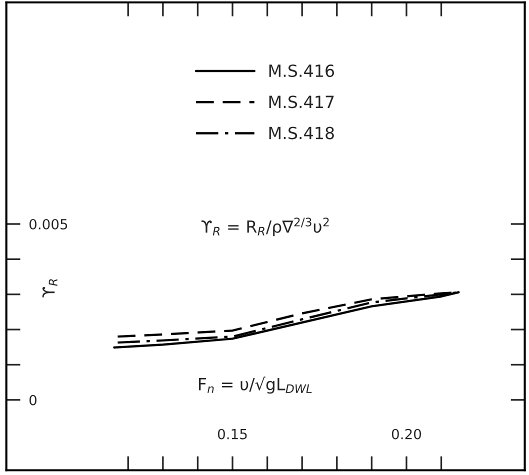 The image size is (529, 475). What do you see at coordinates (301, 71) in the screenshot?
I see `legend-label: M.S.416` at bounding box center [301, 71].